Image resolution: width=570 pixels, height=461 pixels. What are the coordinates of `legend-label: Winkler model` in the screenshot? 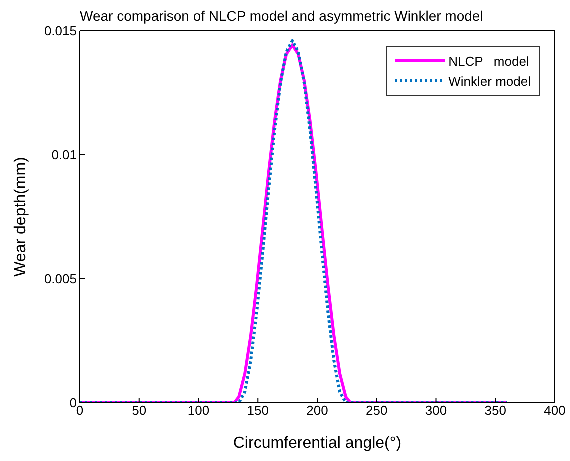 It's located at (489, 81).